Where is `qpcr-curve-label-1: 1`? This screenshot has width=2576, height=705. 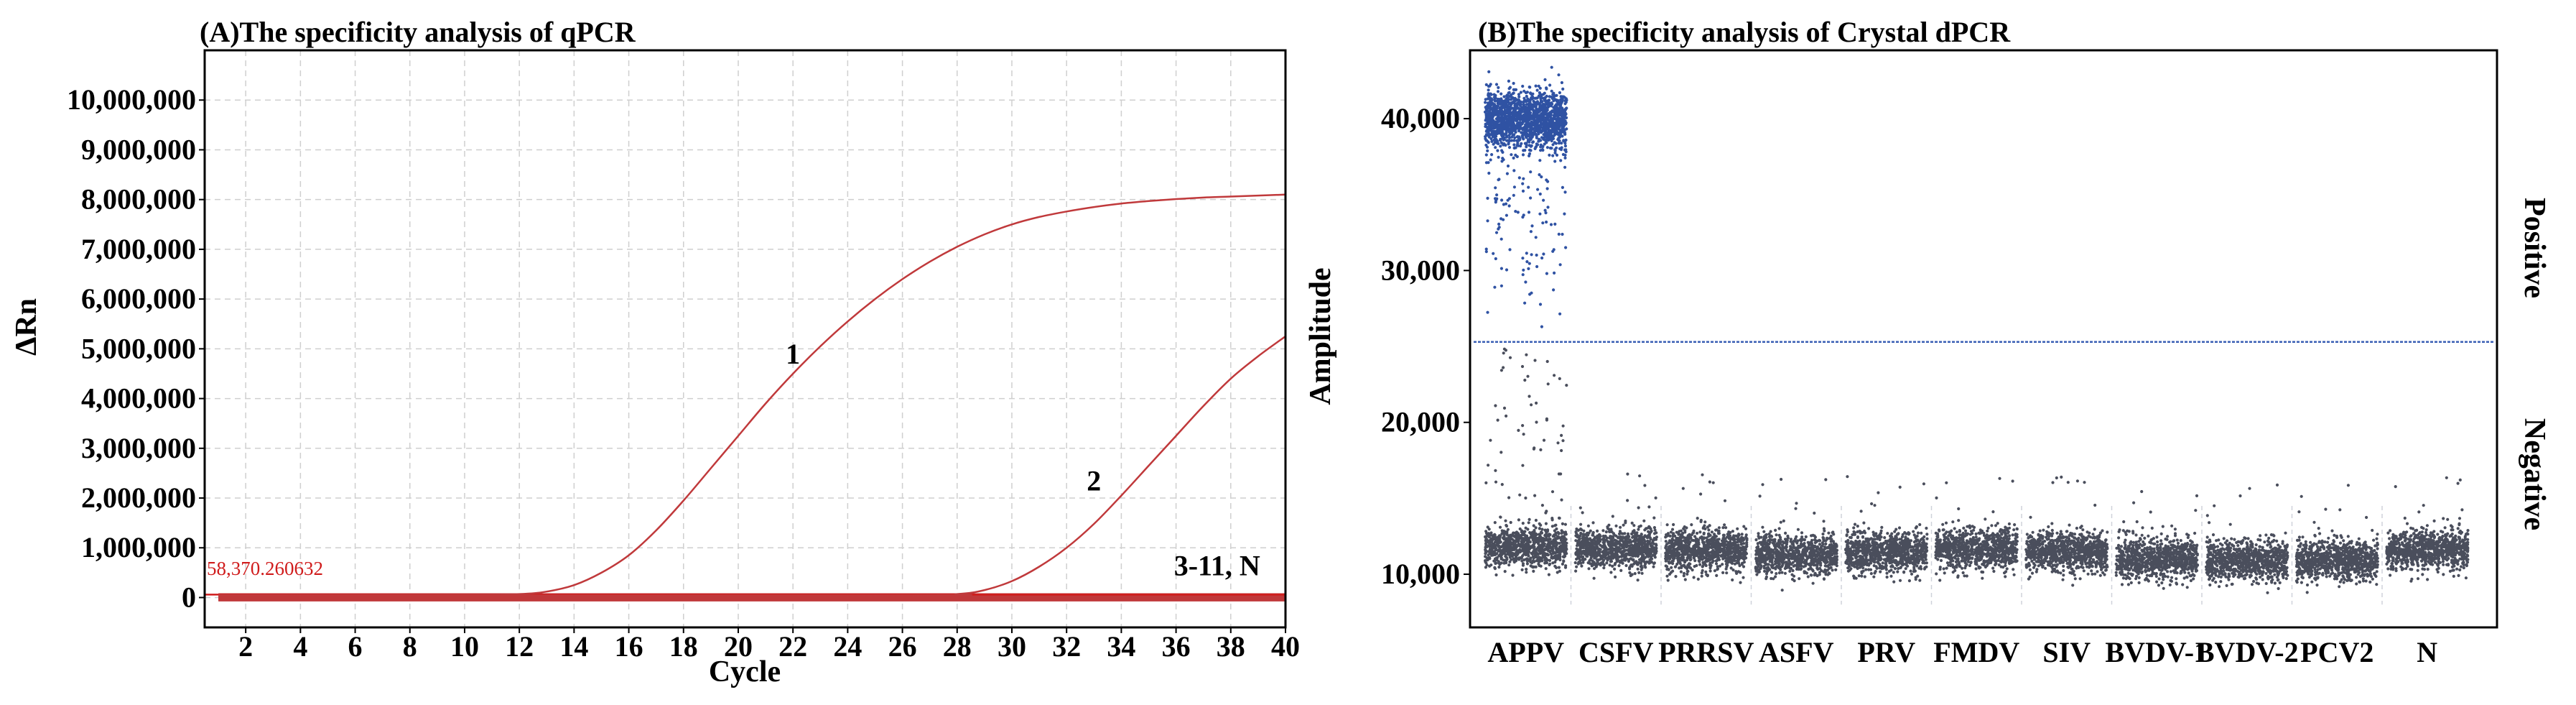
qpcr-curve-label-1: 1 is located at coordinates (793, 354).